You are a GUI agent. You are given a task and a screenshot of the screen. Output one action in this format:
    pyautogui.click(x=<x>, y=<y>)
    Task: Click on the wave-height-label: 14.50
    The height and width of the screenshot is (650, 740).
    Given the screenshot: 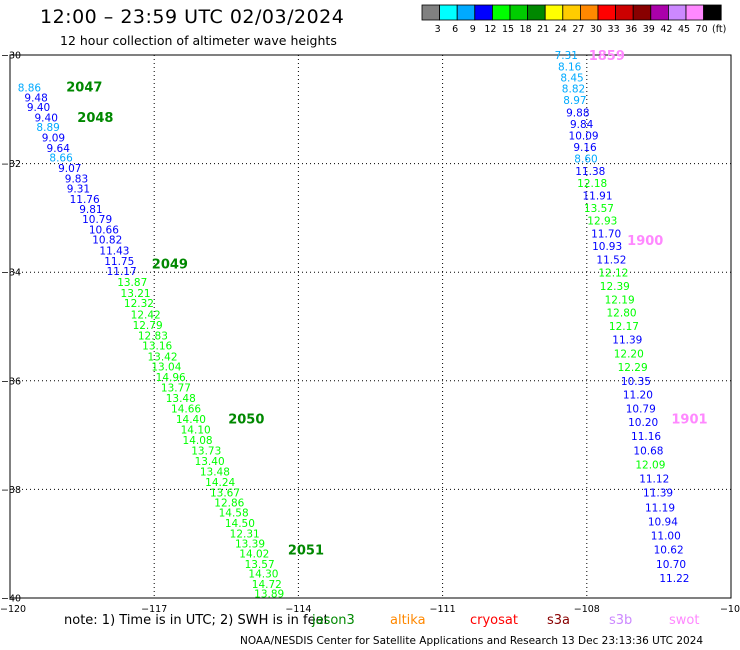 What is the action you would take?
    pyautogui.click(x=240, y=524)
    